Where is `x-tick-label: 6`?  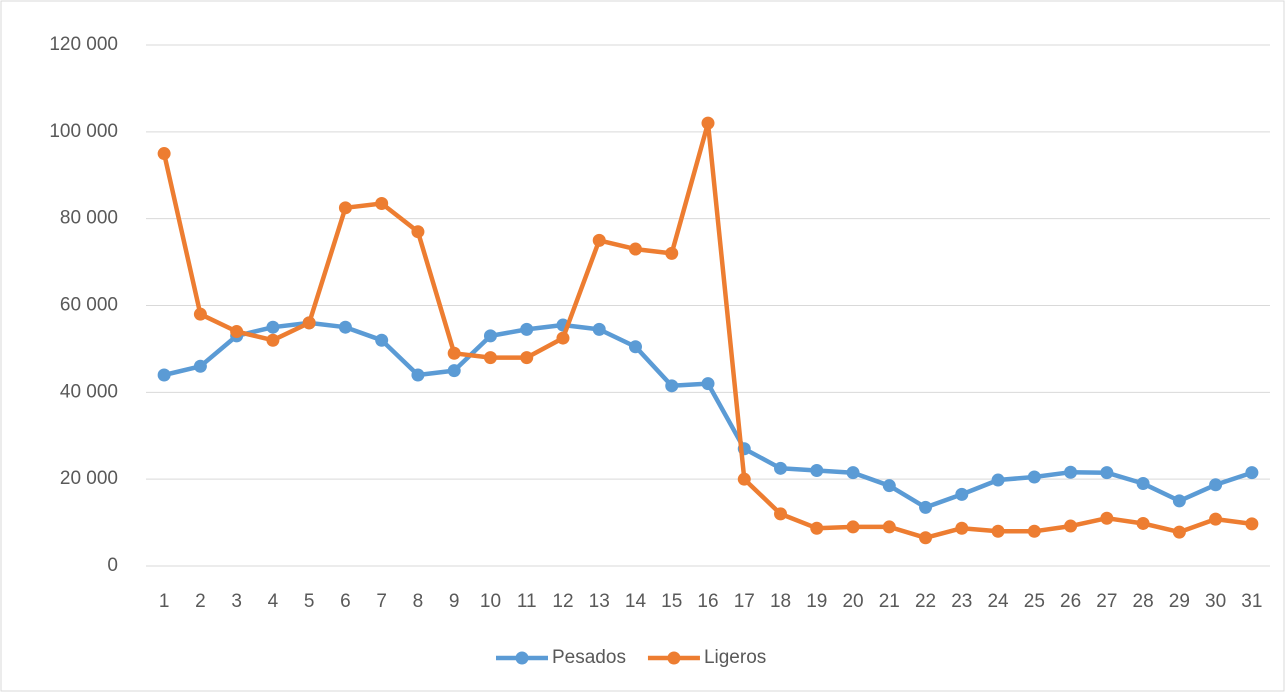
x-tick-label: 6 is located at coordinates (345, 601).